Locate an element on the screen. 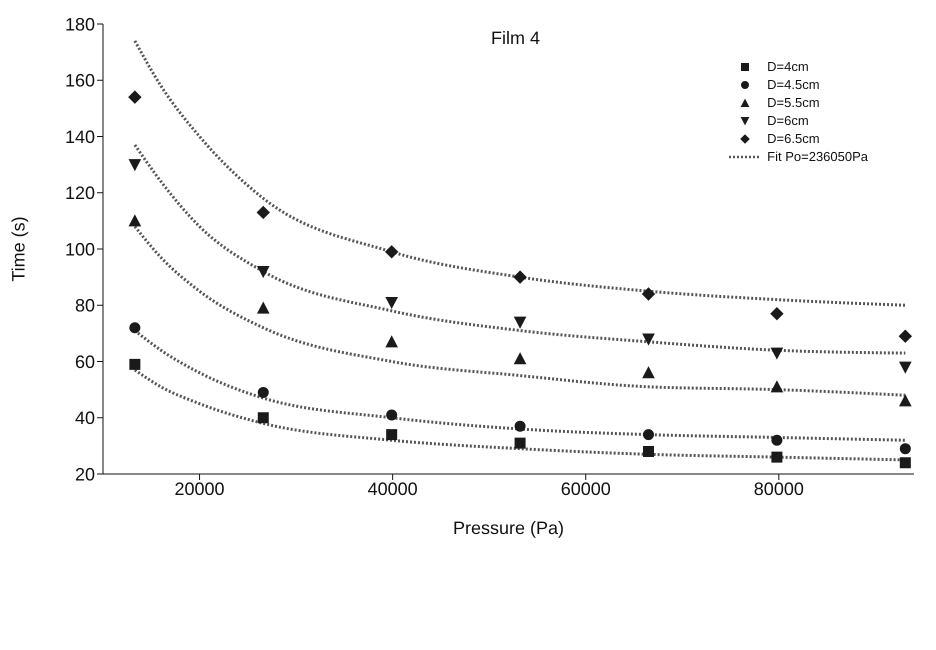 The image size is (936, 650). x-axis-title: Pressure (Pa) is located at coordinates (508, 528).